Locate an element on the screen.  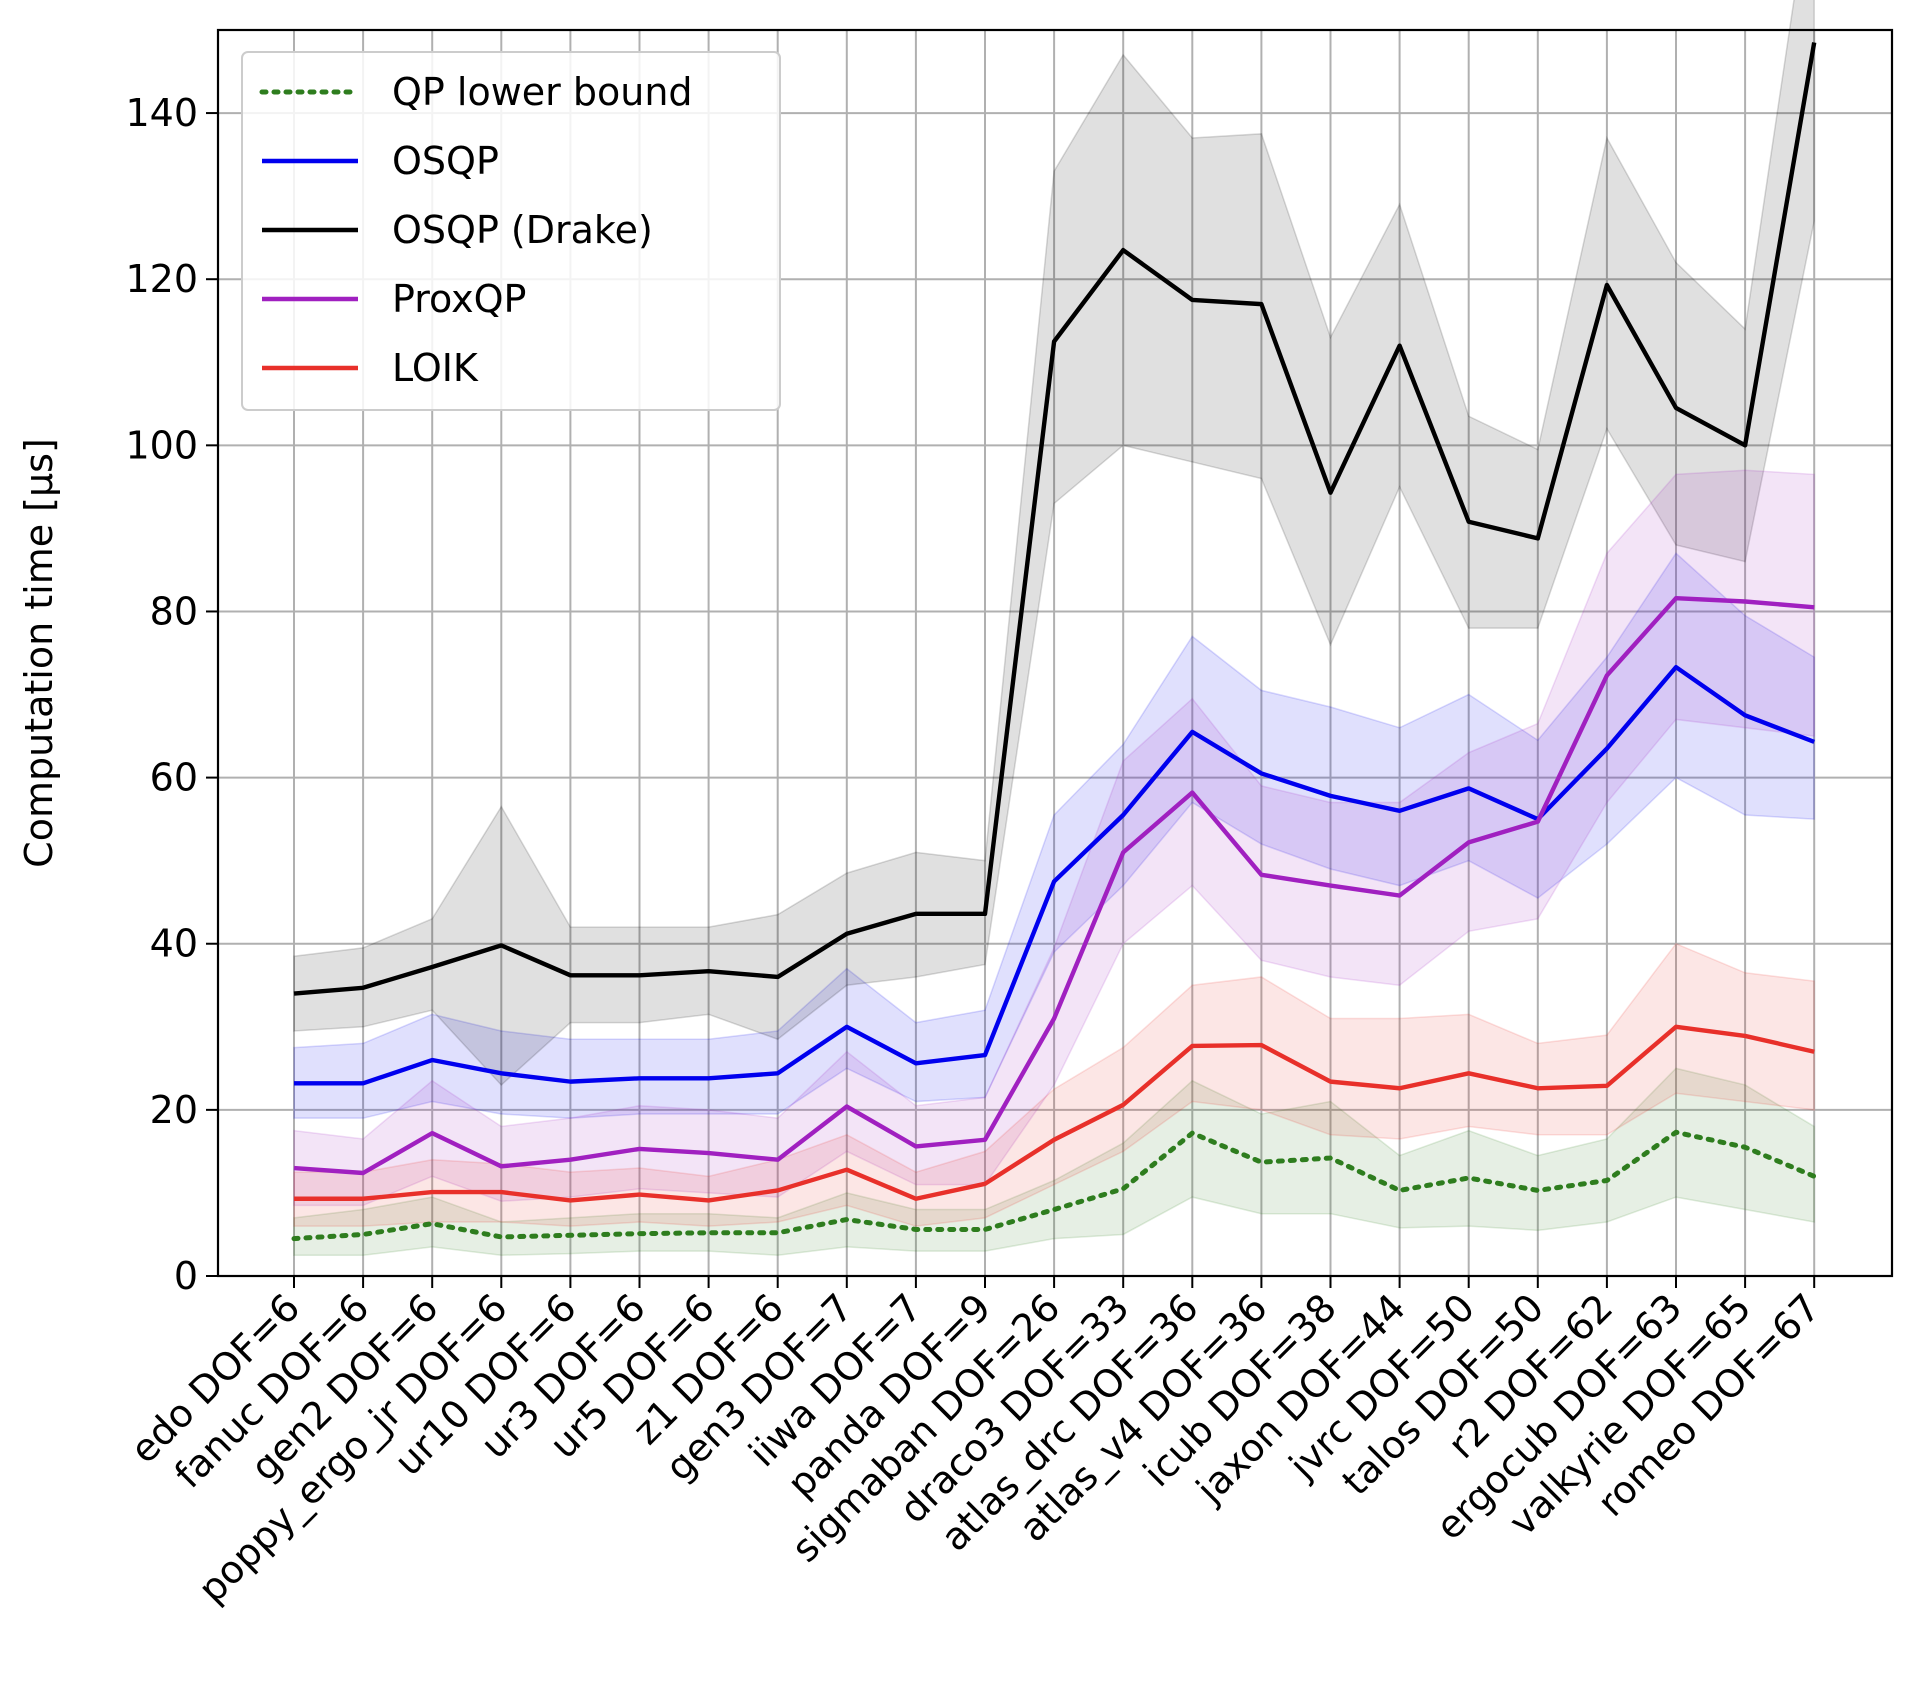
legend-label: QP lower bound is located at coordinates (542, 92).